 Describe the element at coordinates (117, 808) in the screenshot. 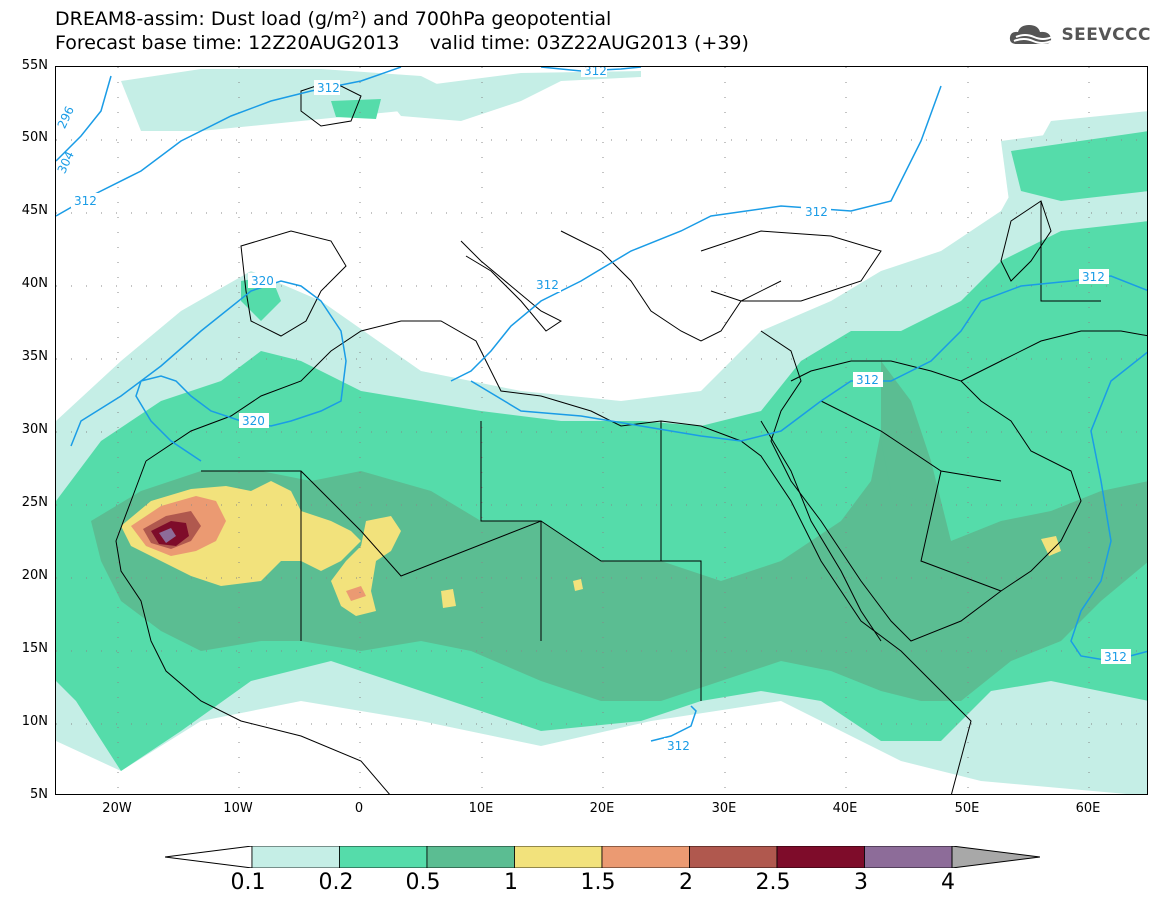

I see `lon-label-20w: 20W` at that location.